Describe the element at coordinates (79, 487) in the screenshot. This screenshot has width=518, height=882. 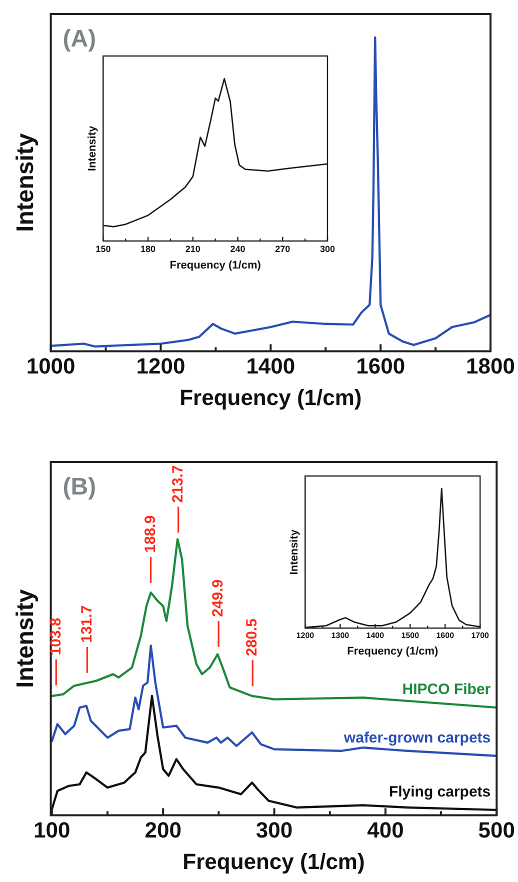
I see `text: (B)` at that location.